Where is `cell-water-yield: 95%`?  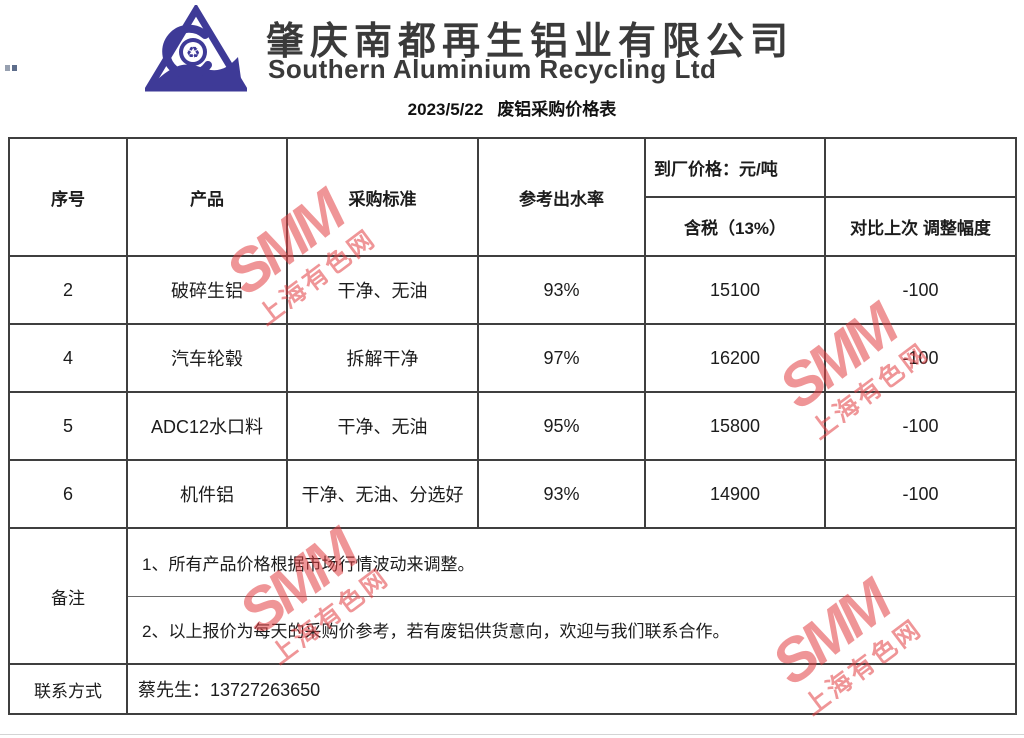
cell-water-yield: 95% is located at coordinates (561, 426).